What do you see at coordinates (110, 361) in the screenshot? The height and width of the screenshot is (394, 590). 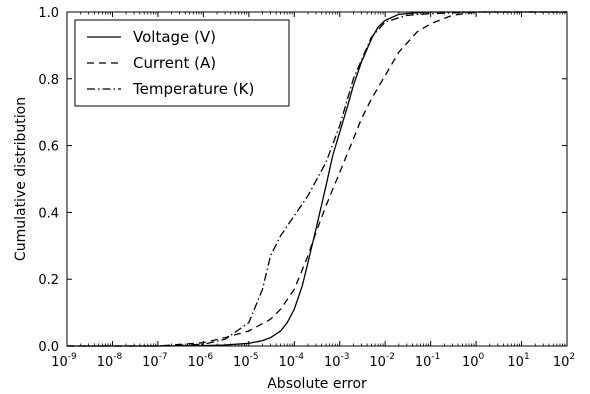 I see `x-tick-label: 10⁻⁸` at bounding box center [110, 361].